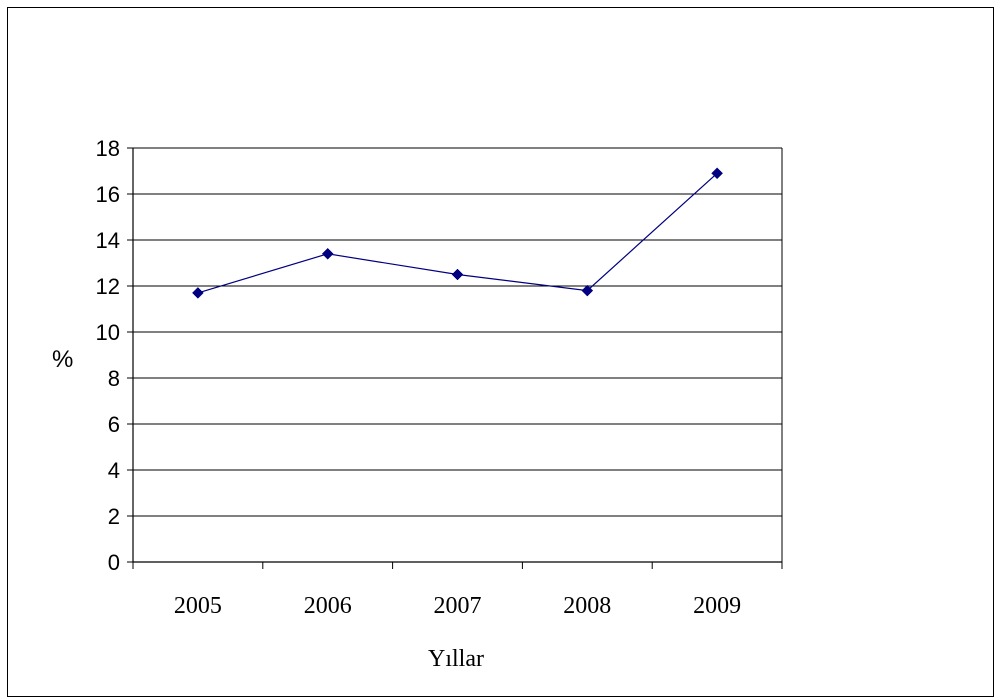 This screenshot has height=697, width=996. I want to click on y-tick-label: 12, so click(108, 286).